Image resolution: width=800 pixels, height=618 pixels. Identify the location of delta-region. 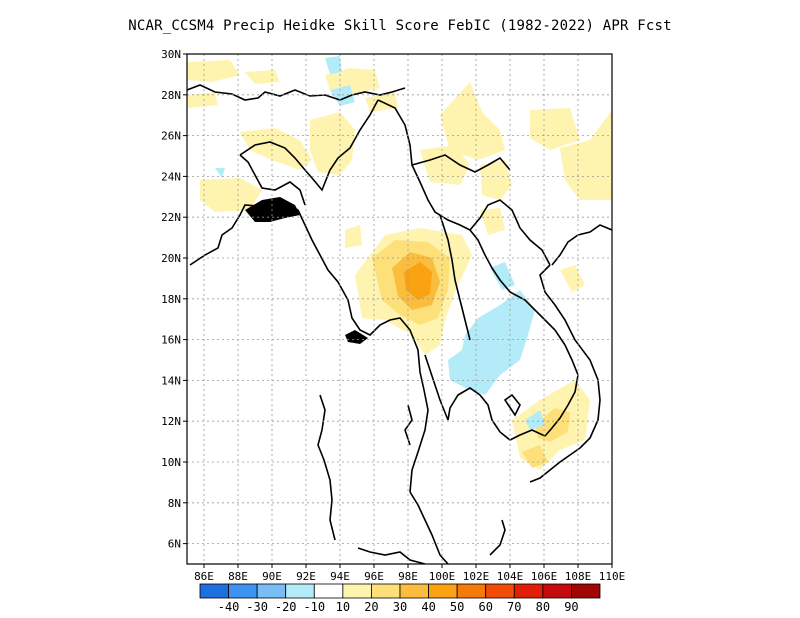
(272, 209).